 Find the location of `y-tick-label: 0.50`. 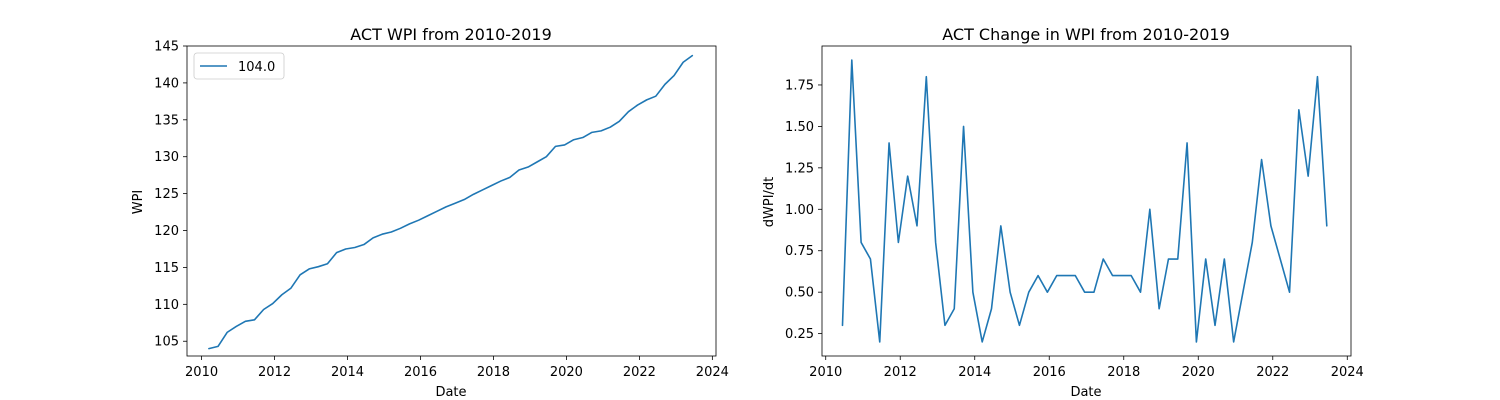

y-tick-label: 0.50 is located at coordinates (799, 293).